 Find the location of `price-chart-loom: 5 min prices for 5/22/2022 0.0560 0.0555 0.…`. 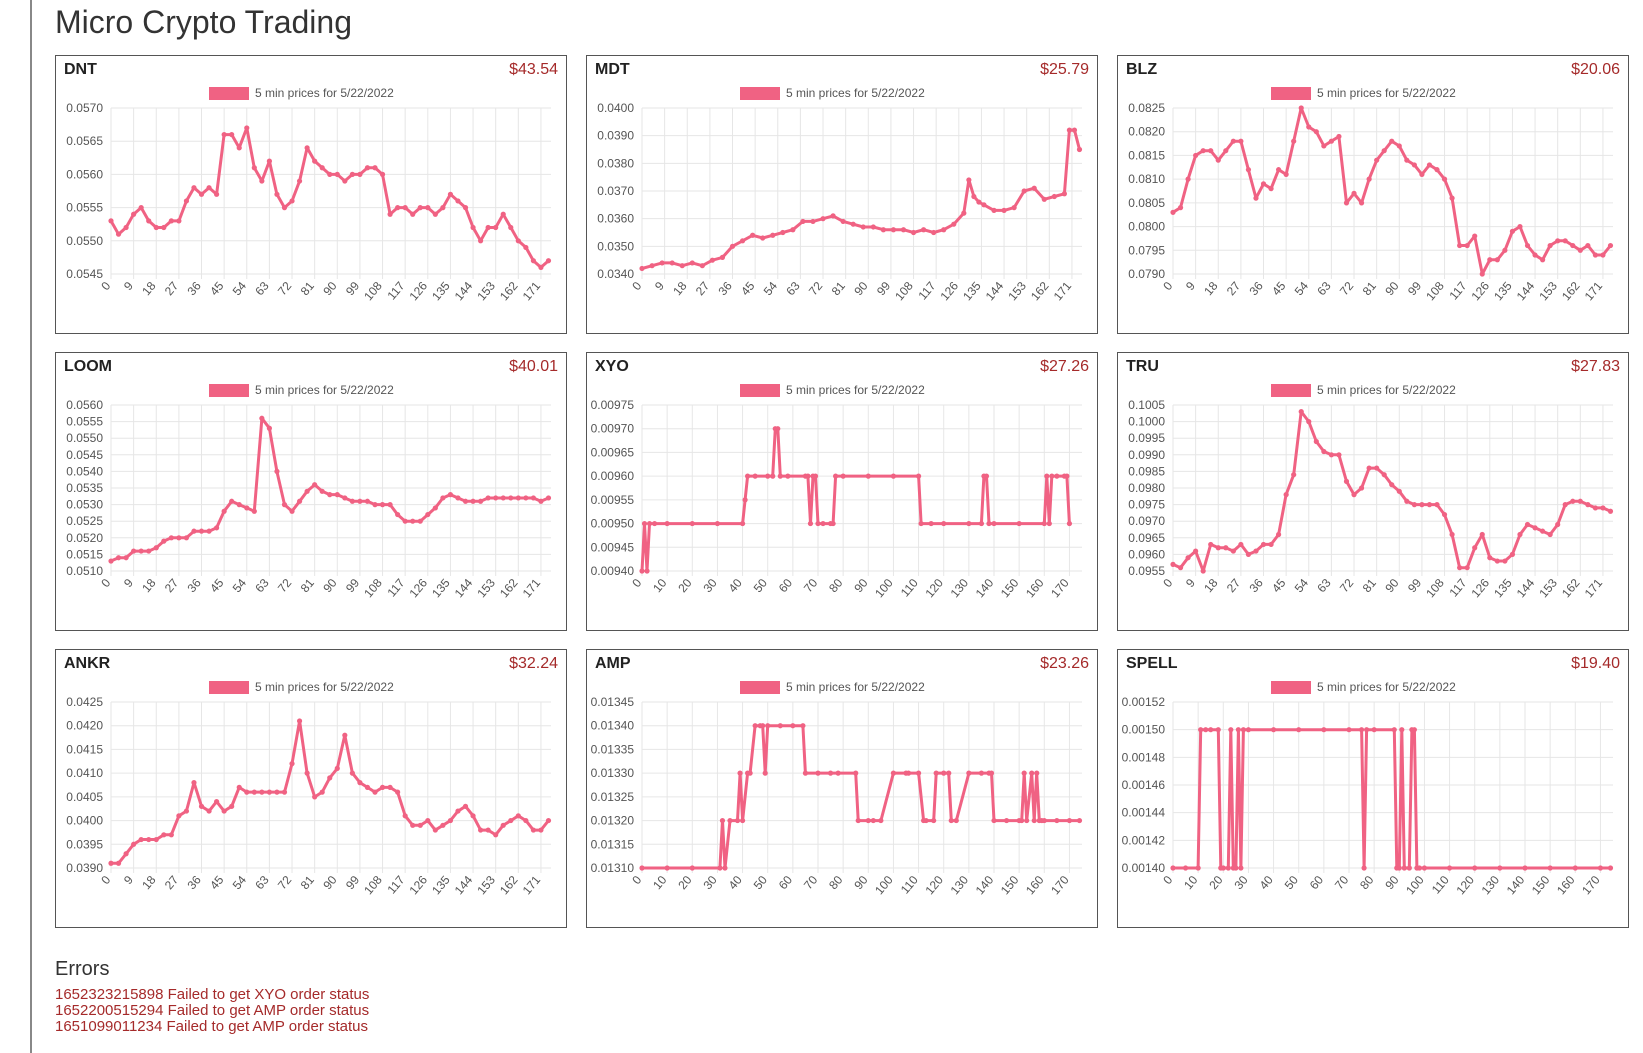

price-chart-loom: 5 min prices for 5/22/2022 0.0560 0.0555 0.… is located at coordinates (311, 491).